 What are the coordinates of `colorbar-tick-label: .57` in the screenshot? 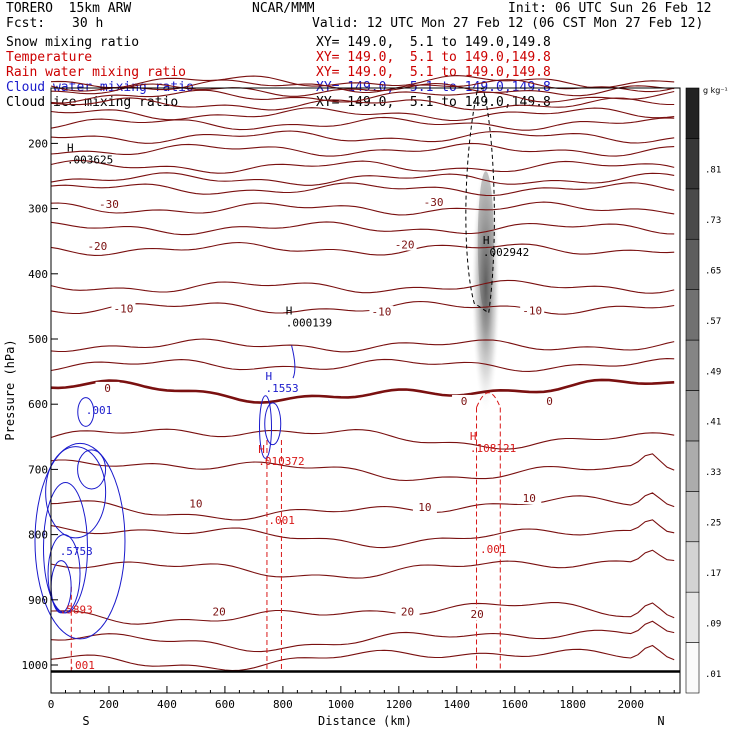 It's located at (713, 322).